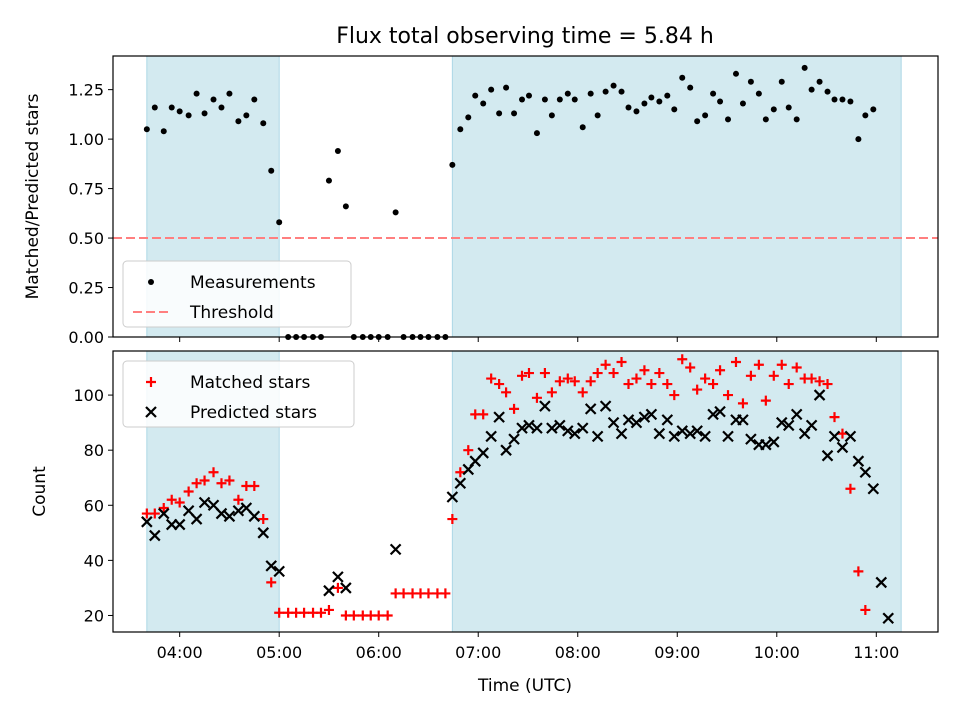  I want to click on x-tick-label: 11:00, so click(876, 652).